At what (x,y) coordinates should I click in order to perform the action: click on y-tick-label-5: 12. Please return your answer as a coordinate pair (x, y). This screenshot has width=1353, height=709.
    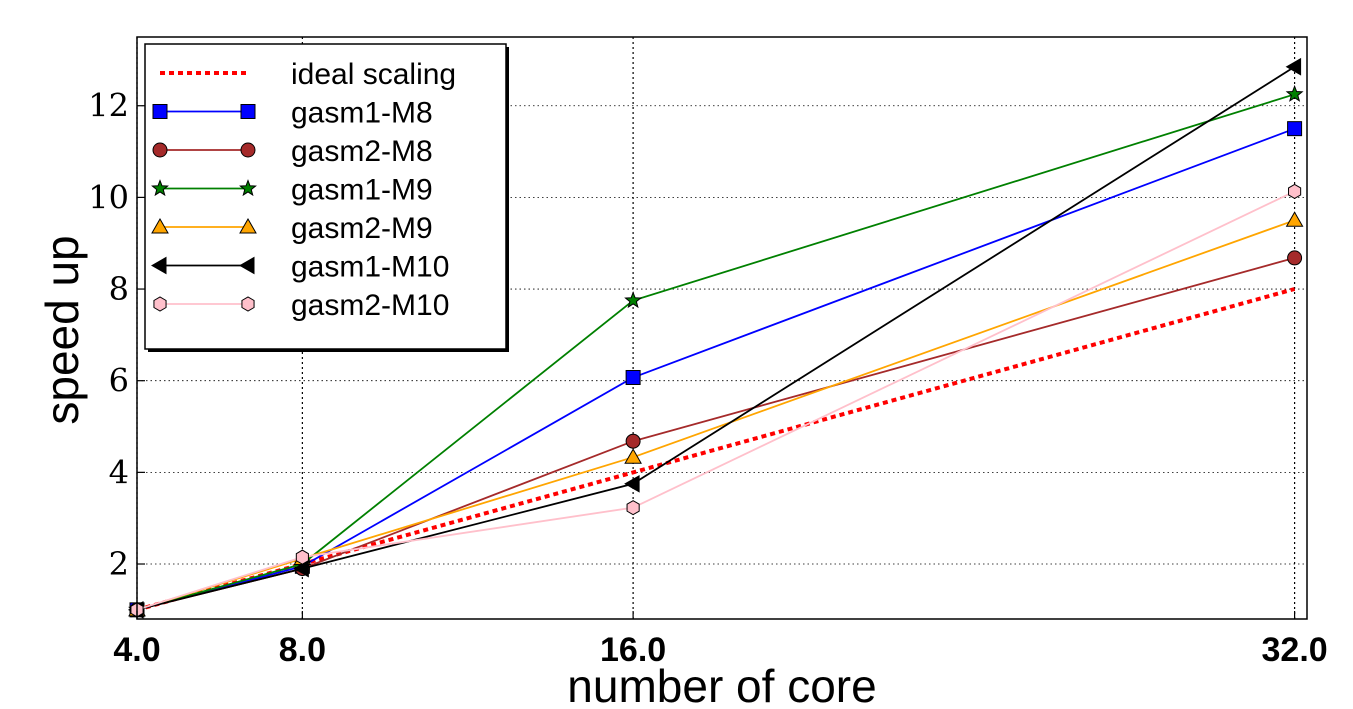
    Looking at the image, I should click on (108, 106).